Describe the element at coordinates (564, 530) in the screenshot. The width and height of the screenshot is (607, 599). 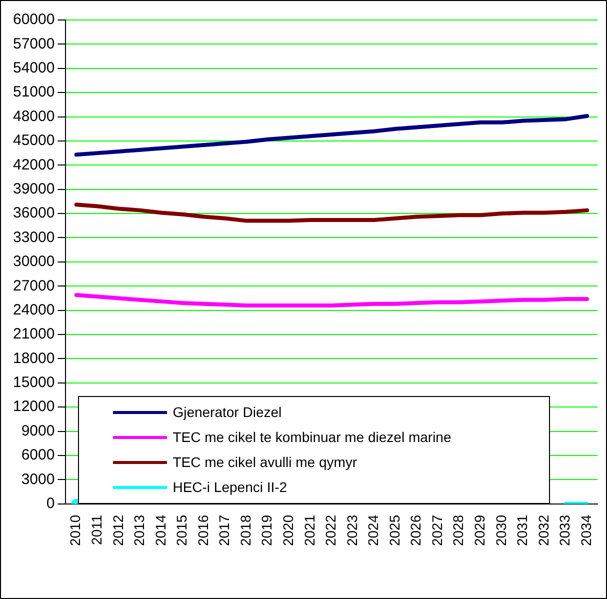
I see `x-tick-label: 2033` at that location.